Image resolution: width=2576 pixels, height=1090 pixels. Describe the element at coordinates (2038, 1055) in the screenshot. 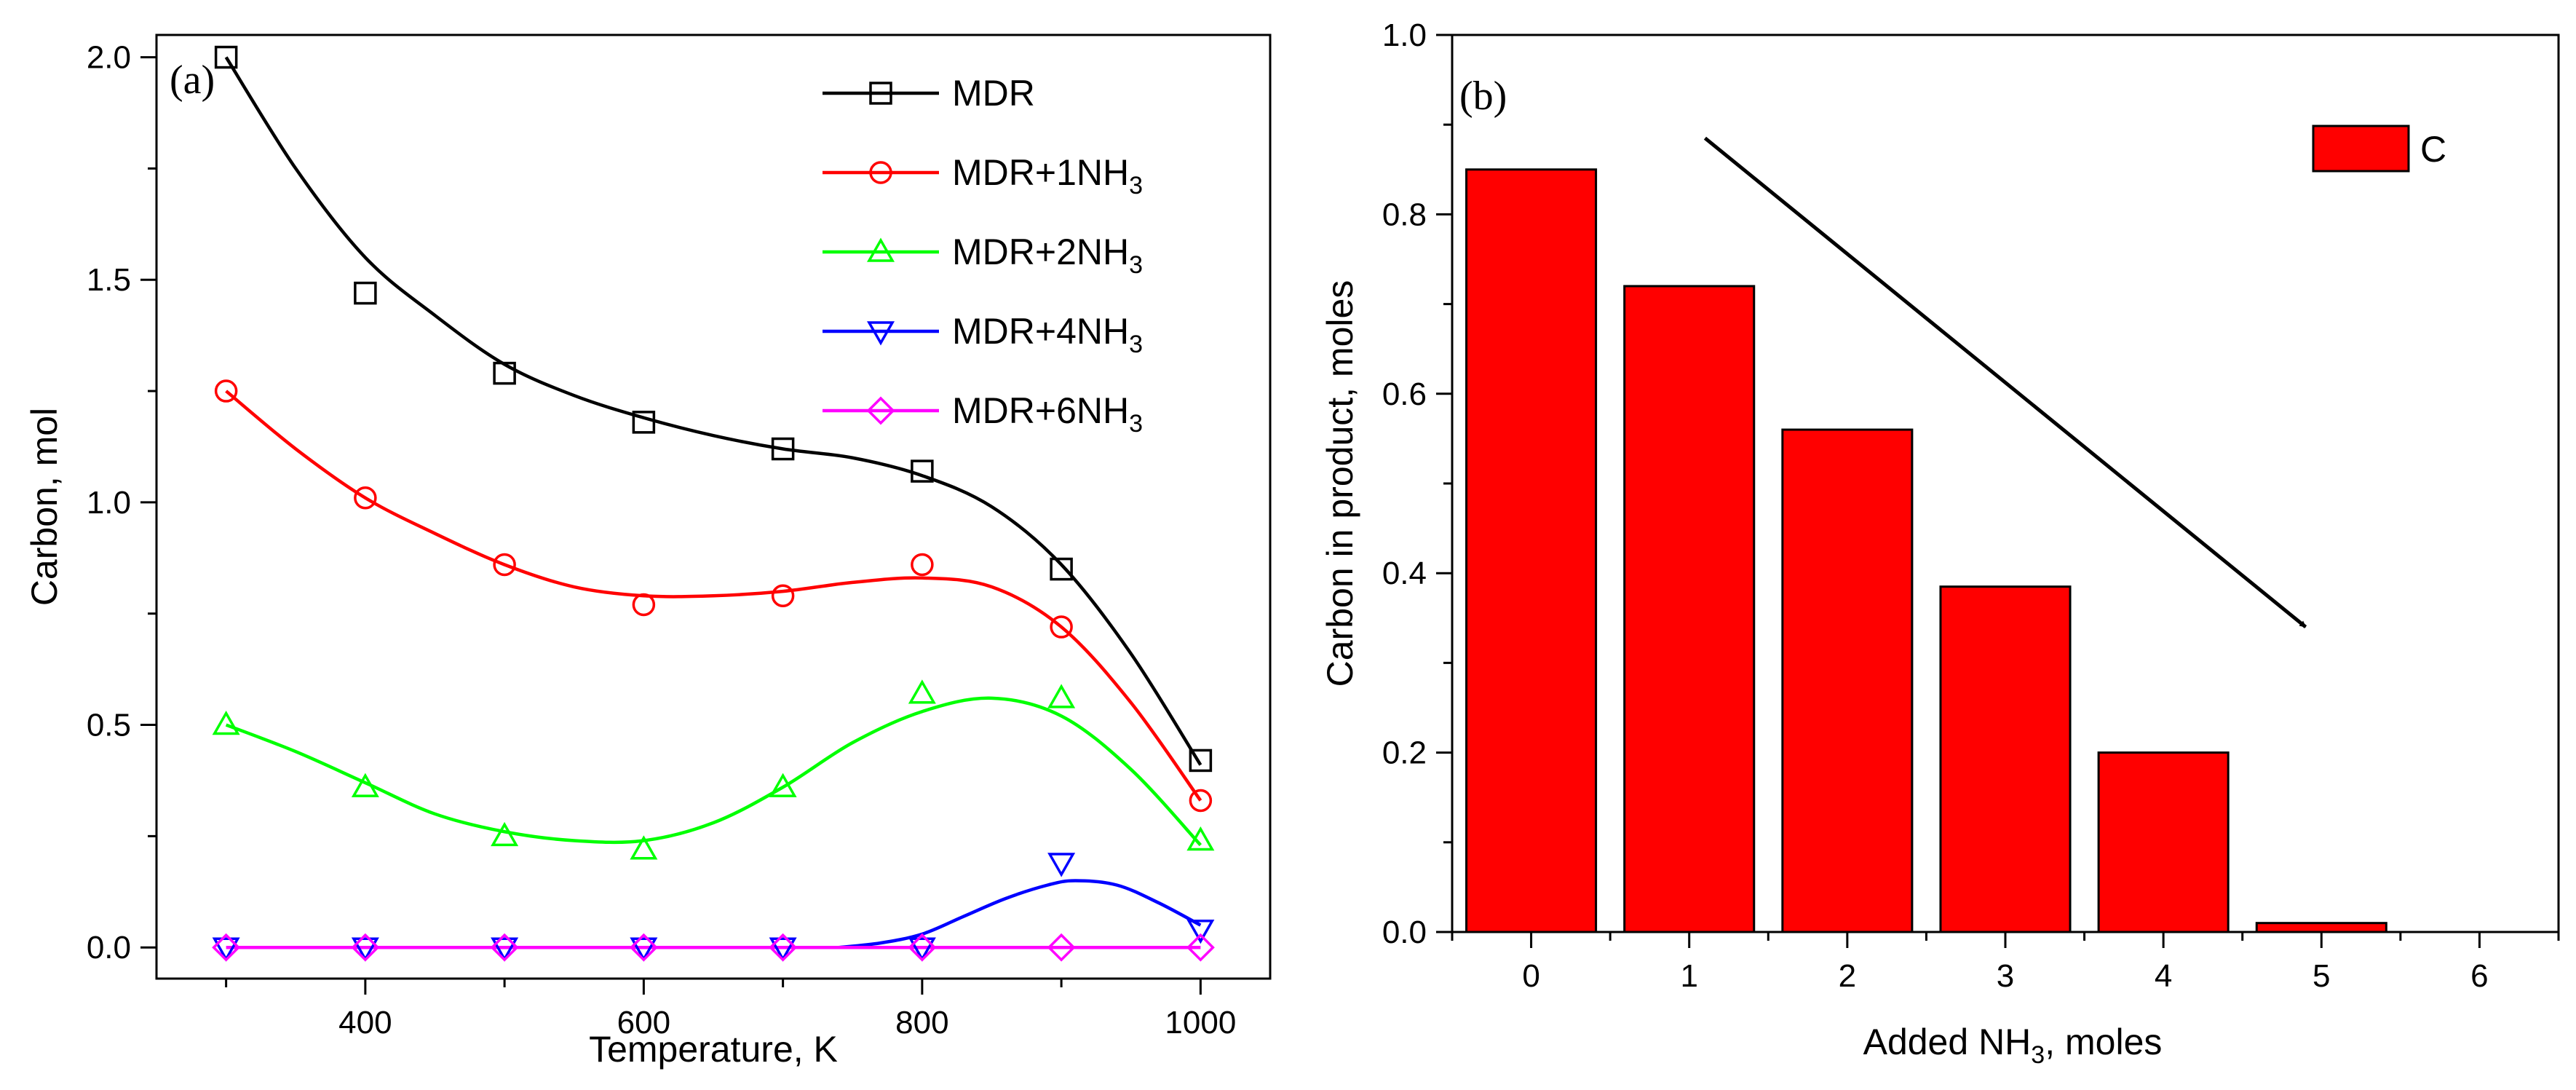

I see `chart-b-x-axis-title-subscript: 3` at that location.